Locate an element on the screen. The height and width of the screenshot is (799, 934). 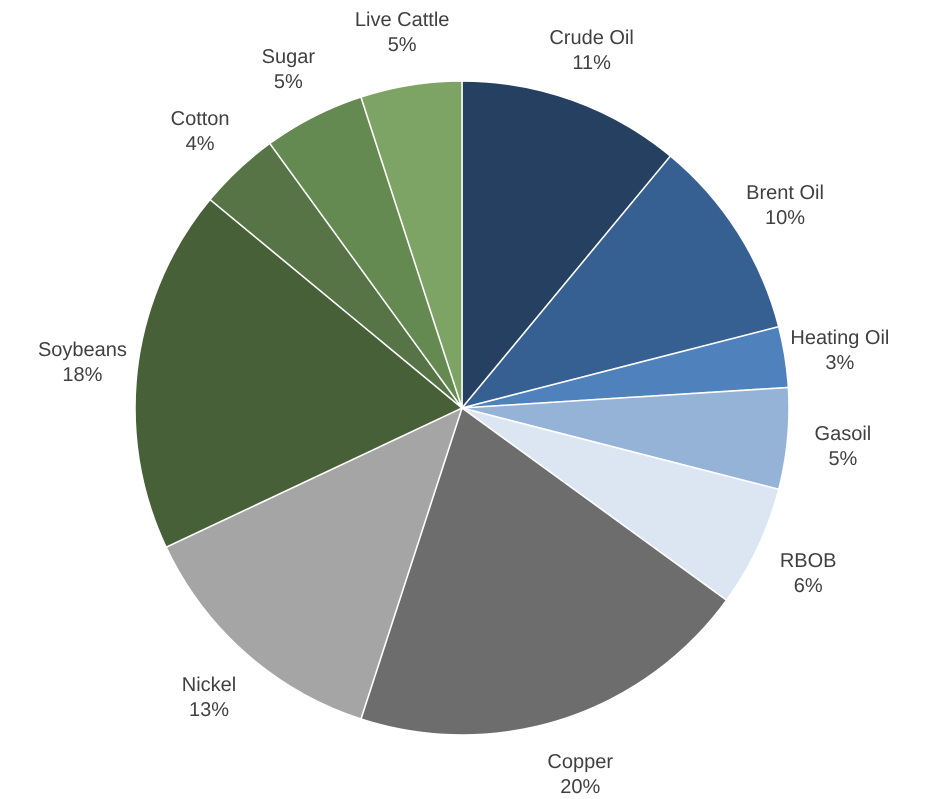
slice-label: Sugar is located at coordinates (289, 57).